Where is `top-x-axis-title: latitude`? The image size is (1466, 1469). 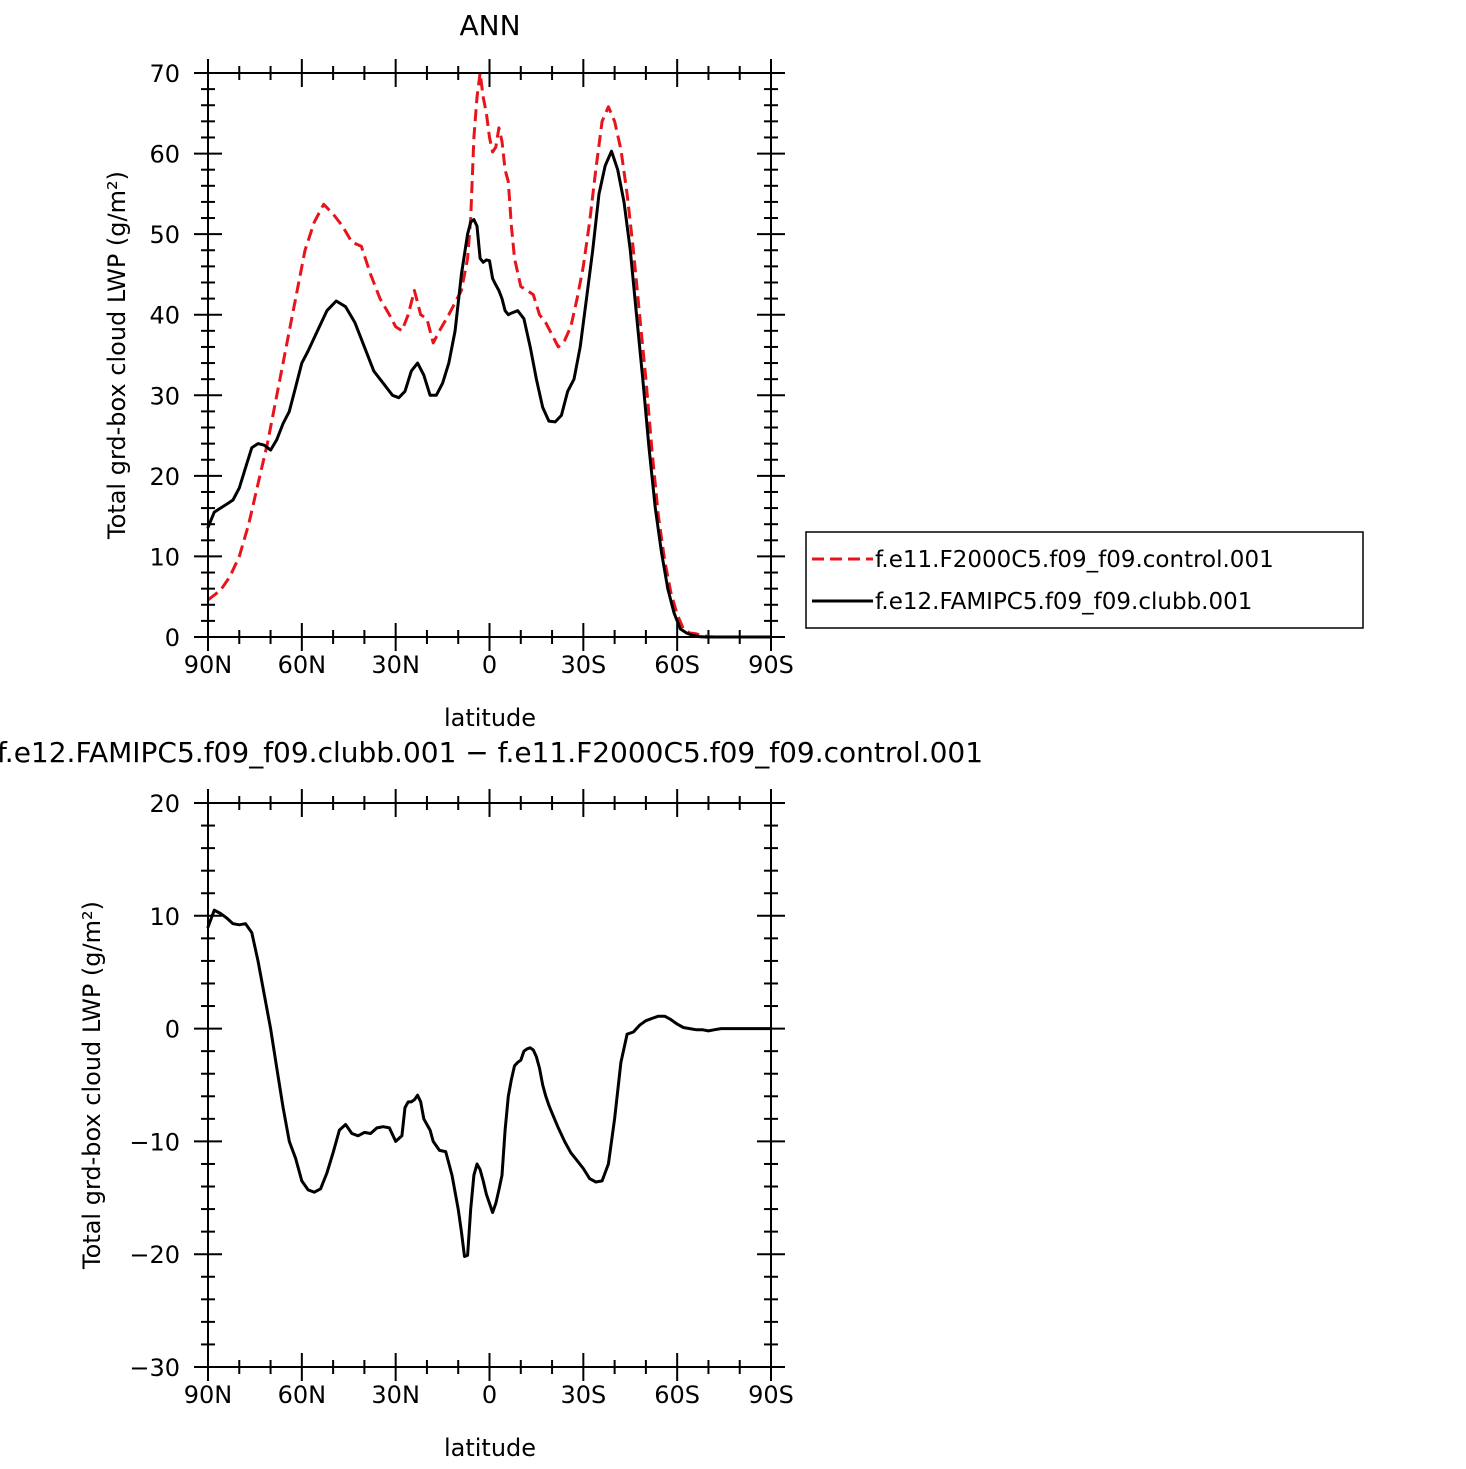 top-x-axis-title: latitude is located at coordinates (490, 718).